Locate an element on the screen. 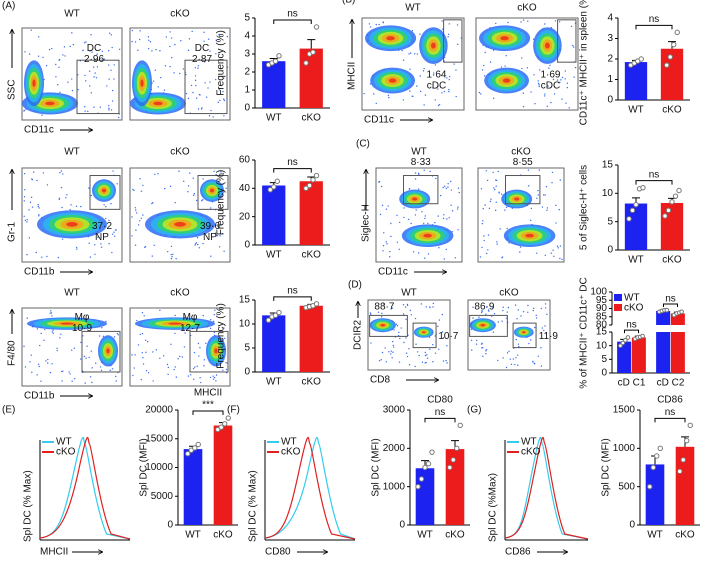  axis-label: DCIR2 is located at coordinates (358, 335).